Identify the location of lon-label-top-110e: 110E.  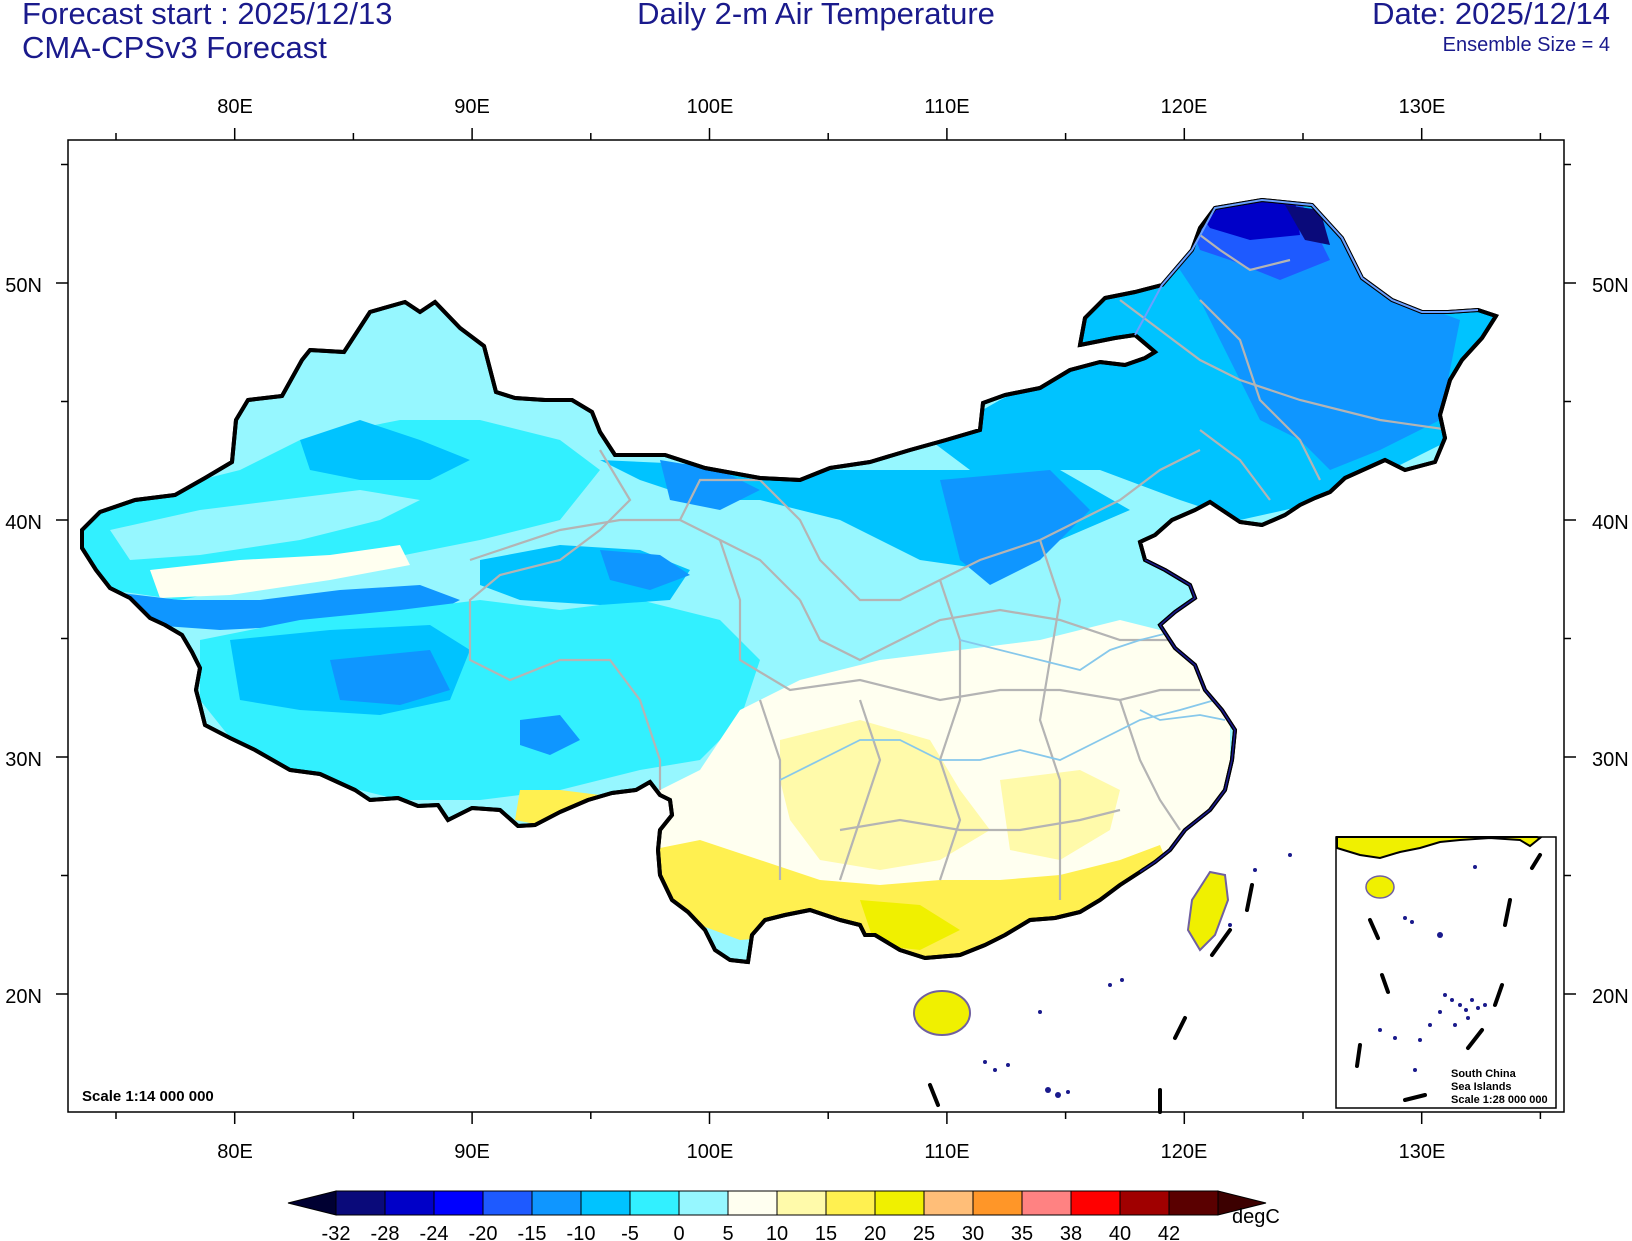
(946, 107).